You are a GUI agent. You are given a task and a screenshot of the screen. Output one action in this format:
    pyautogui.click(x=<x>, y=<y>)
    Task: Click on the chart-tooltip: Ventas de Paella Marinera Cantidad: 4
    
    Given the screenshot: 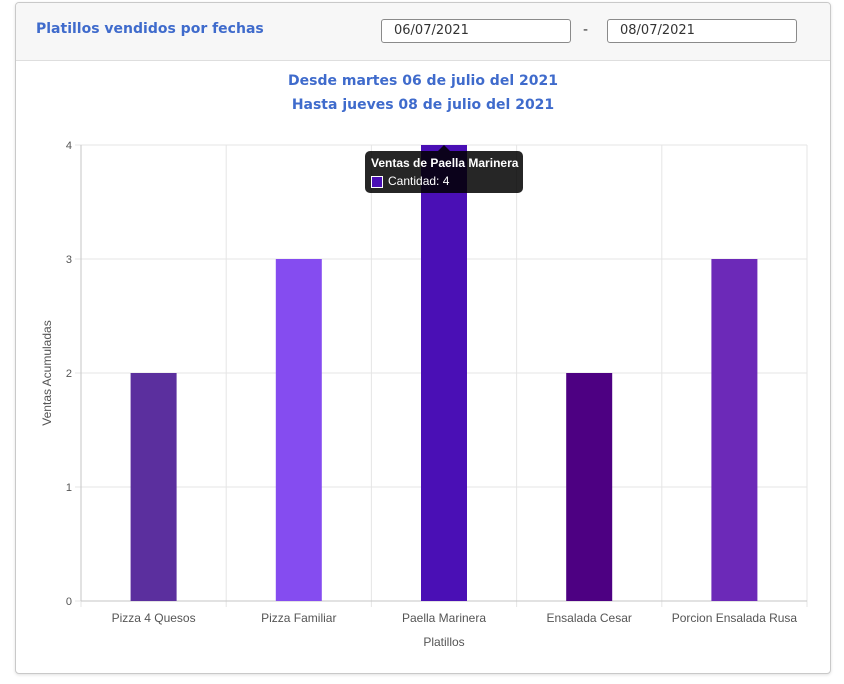 What is the action you would take?
    pyautogui.click(x=444, y=169)
    